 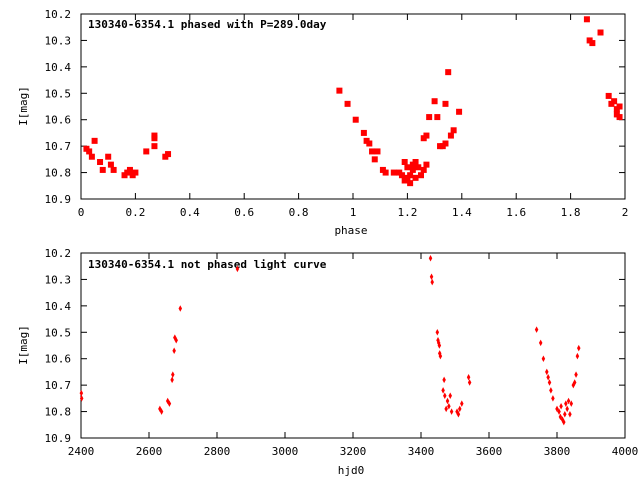 What do you see at coordinates (190, 212) in the screenshot?
I see `phased-plot-xtick-label: 0.4` at bounding box center [190, 212].